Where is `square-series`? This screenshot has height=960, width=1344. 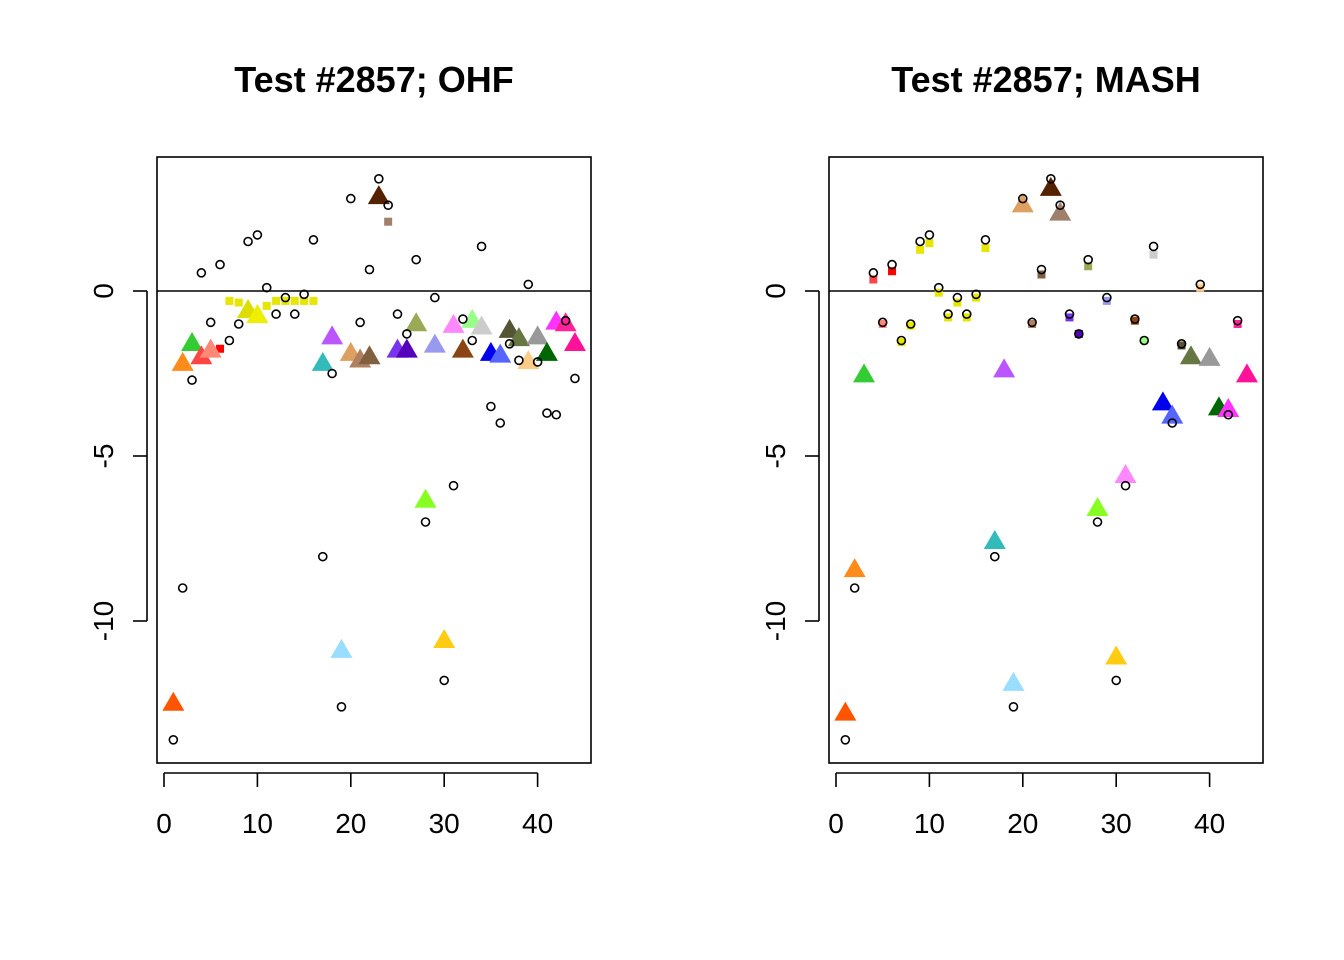
square-series is located at coordinates (1055, 294).